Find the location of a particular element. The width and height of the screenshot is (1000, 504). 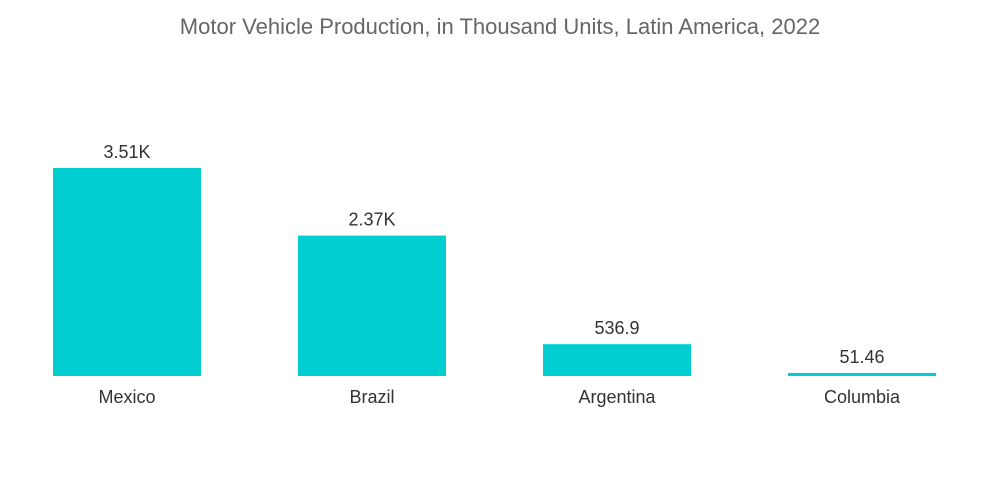

x-tick-label-argentina: Argentina is located at coordinates (617, 397).